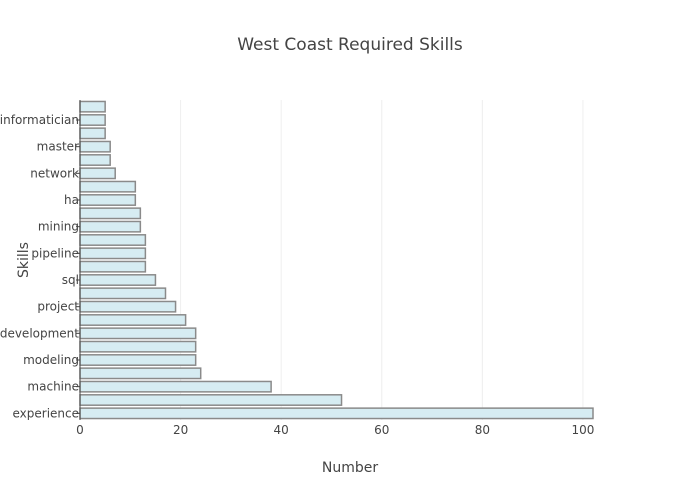  Describe the element at coordinates (582, 430) in the screenshot. I see `x-tick-label: 100` at that location.